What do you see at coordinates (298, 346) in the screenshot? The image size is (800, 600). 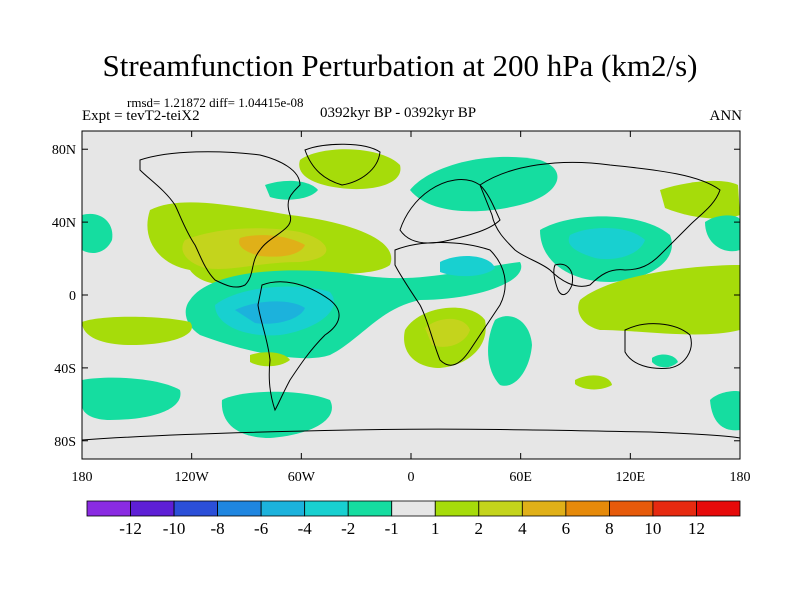 I see `coastline-south-america` at bounding box center [298, 346].